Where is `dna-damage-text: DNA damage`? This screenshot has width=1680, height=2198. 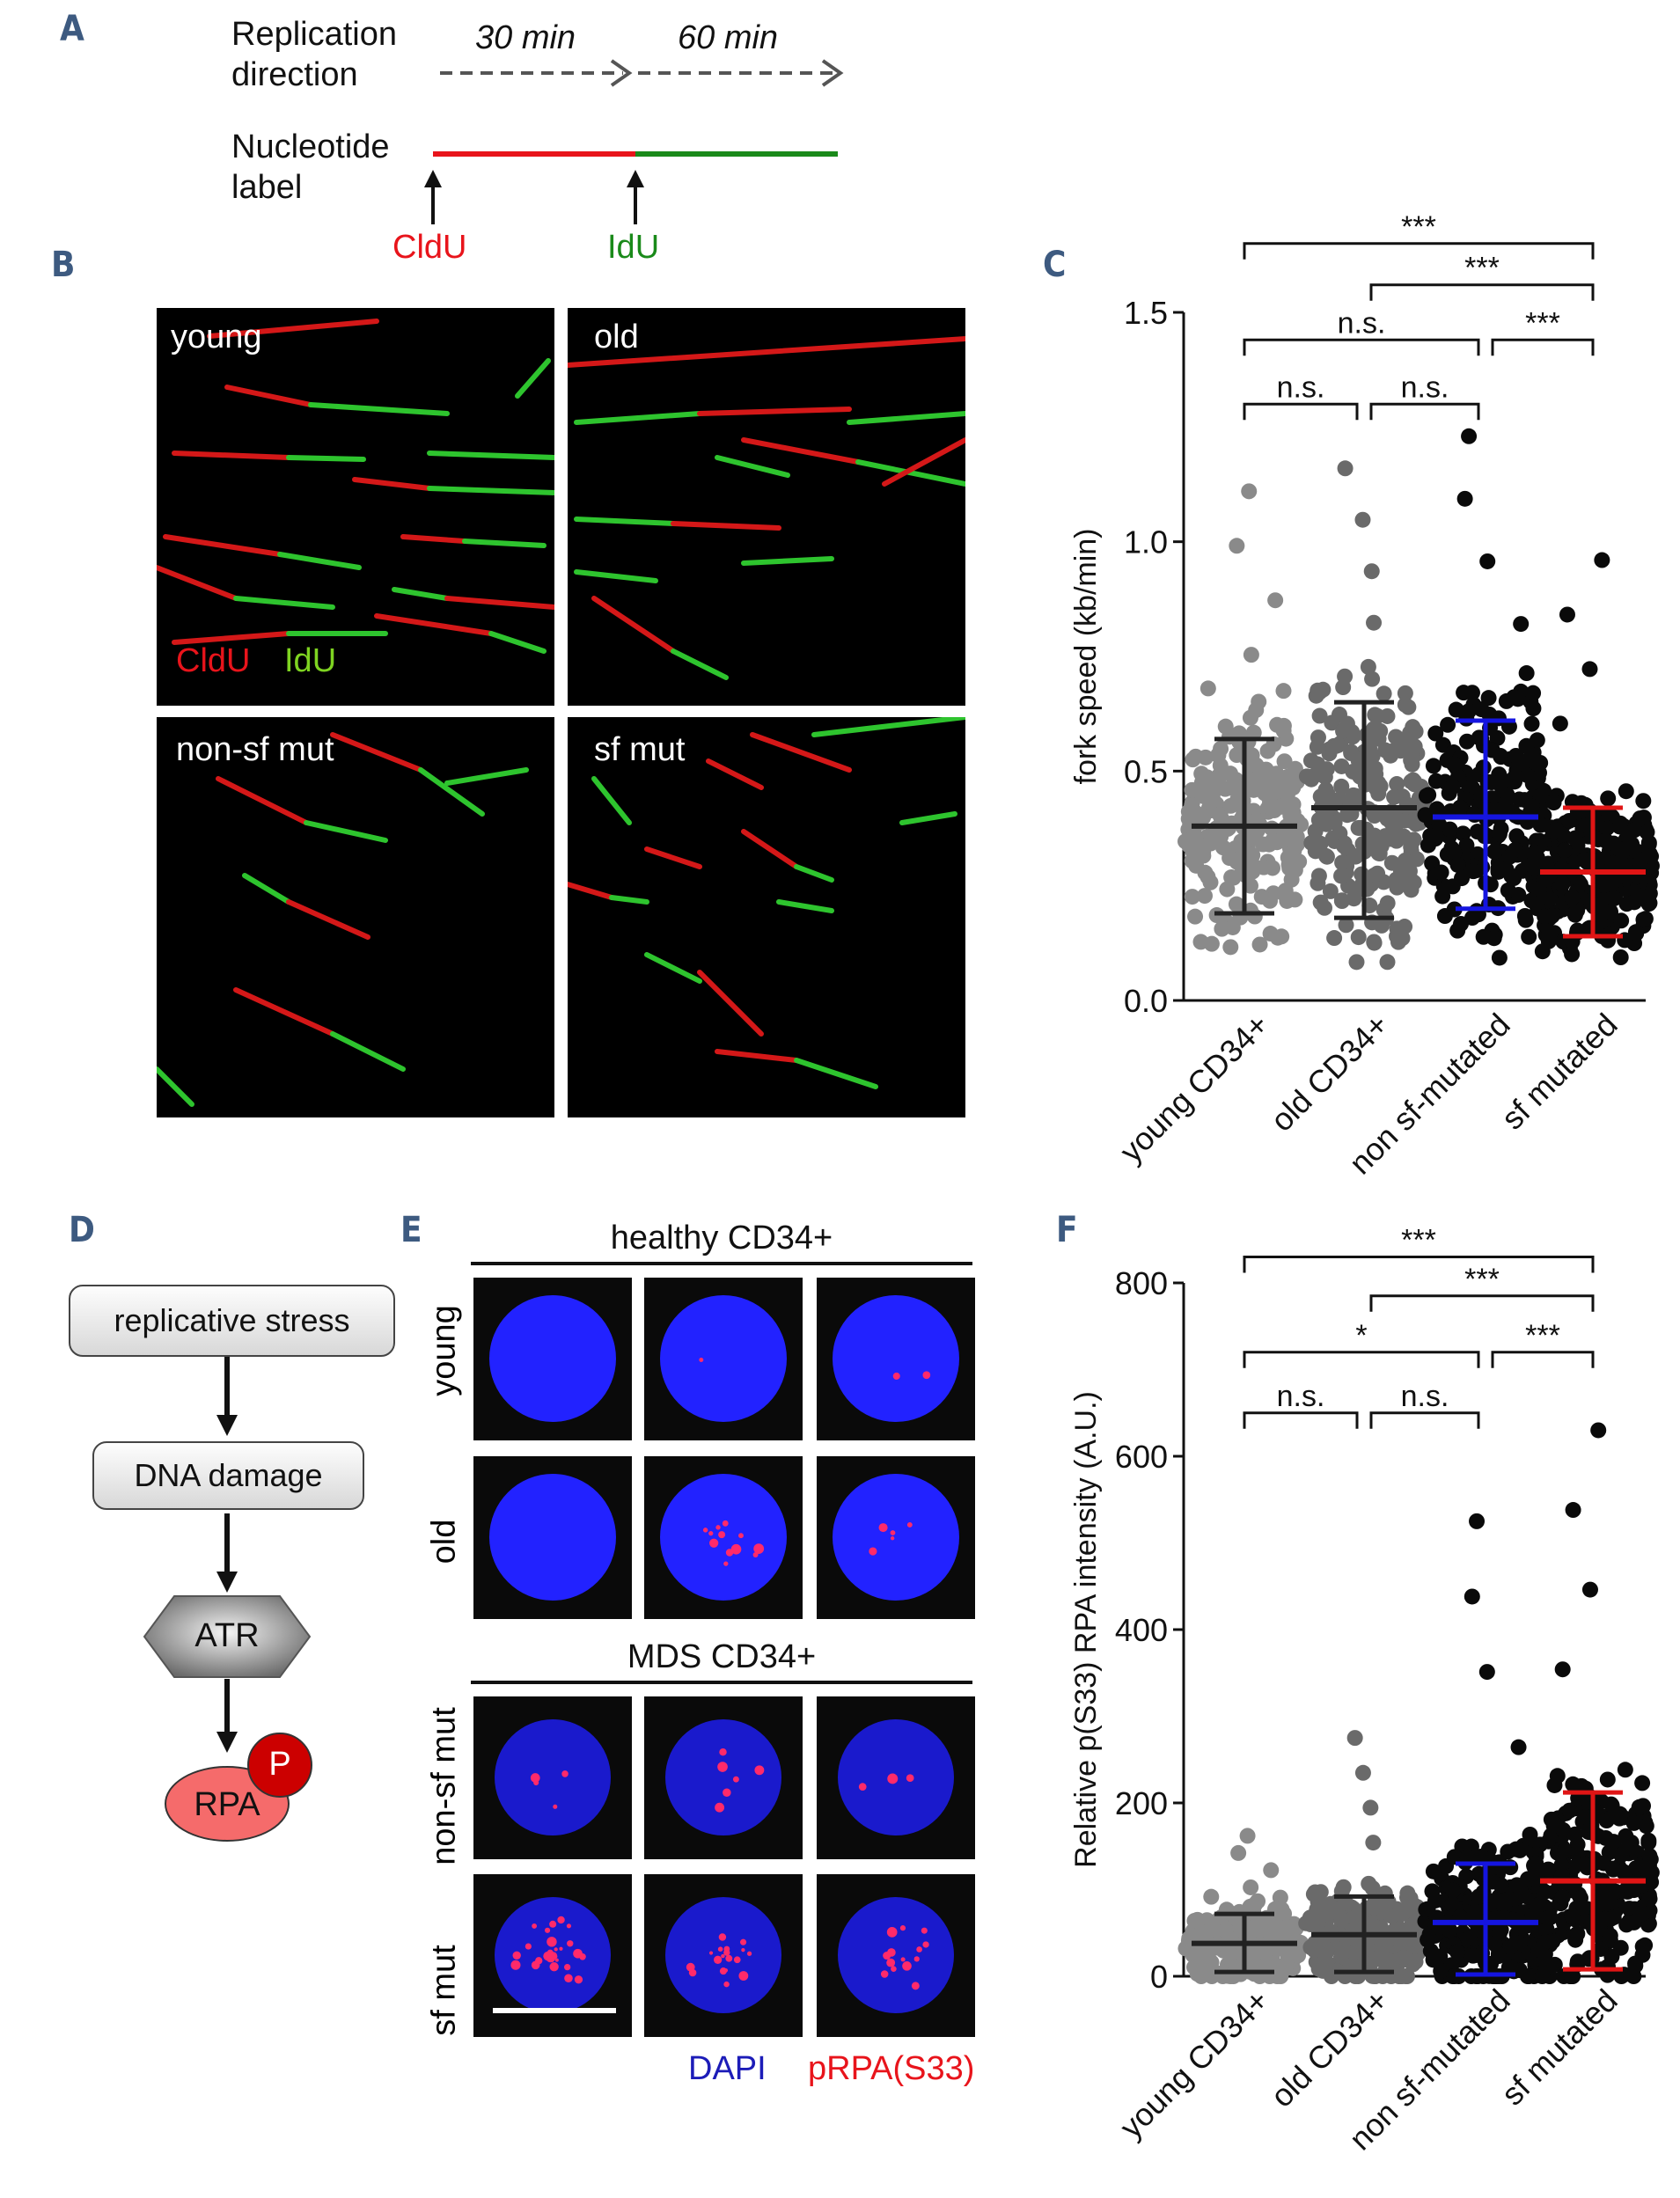
dna-damage-text: DNA damage is located at coordinates (228, 1475).